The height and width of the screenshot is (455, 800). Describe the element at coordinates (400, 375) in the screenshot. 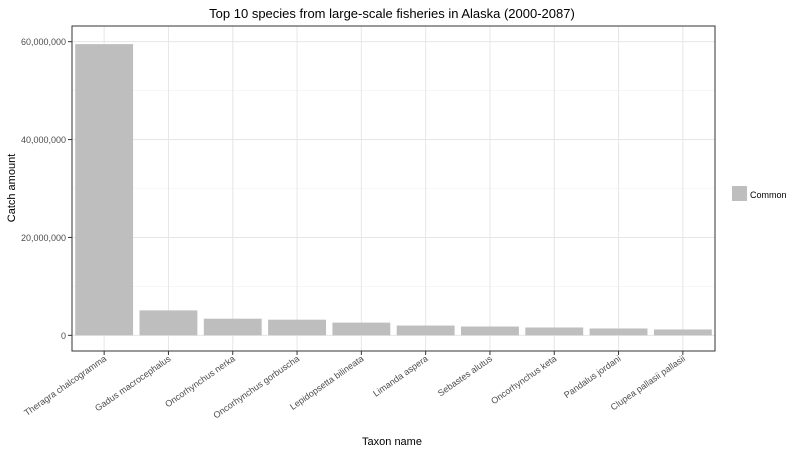

I see `x-tick-label: Limanda aspera` at that location.